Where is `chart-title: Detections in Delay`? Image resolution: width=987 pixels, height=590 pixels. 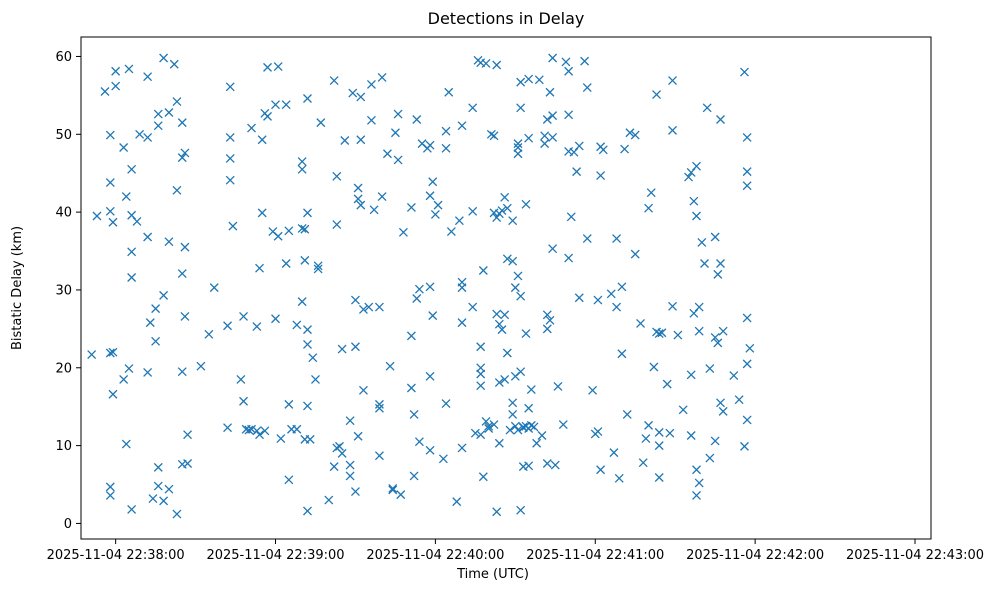
chart-title: Detections in Delay is located at coordinates (506, 18).